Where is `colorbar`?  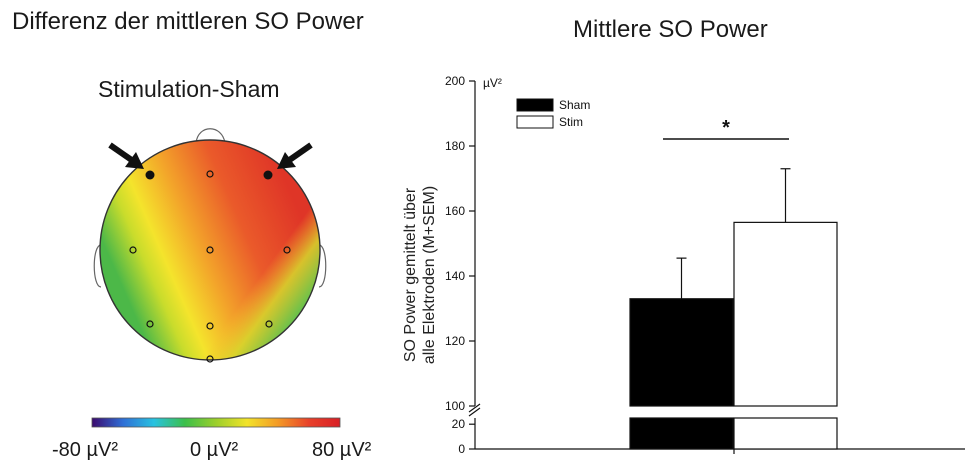
colorbar is located at coordinates (216, 422).